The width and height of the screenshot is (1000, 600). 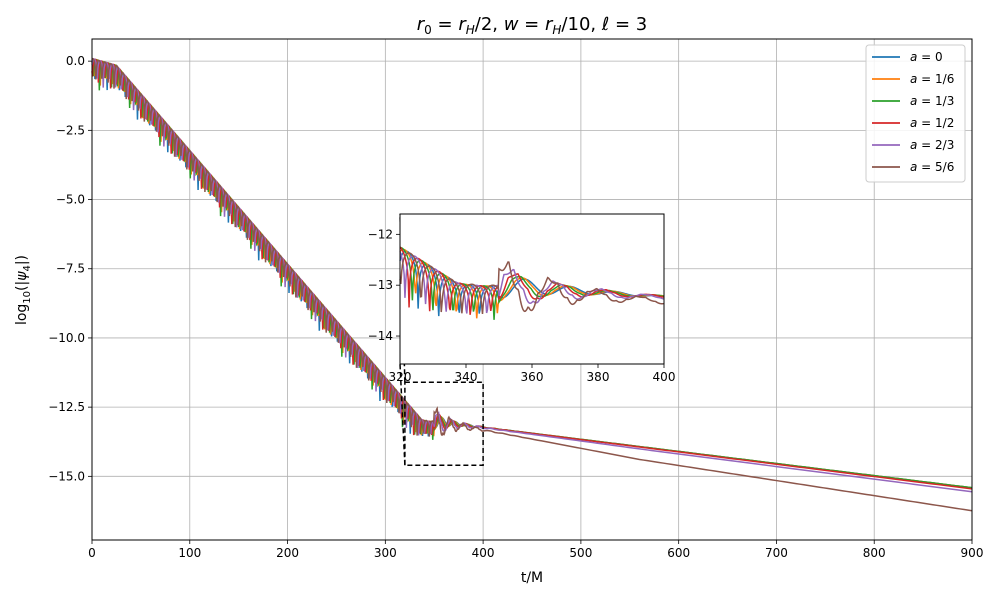 I want to click on y-tick-label: −15.0, so click(x=66, y=476).